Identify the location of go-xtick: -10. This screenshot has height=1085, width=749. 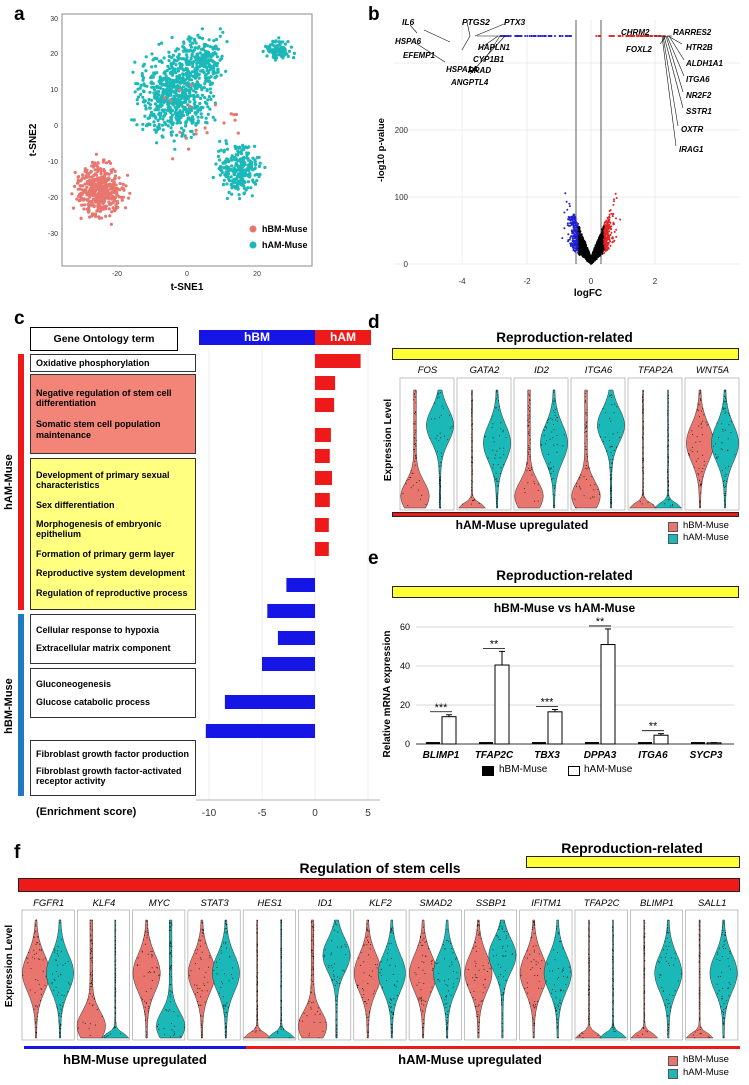
(209, 813).